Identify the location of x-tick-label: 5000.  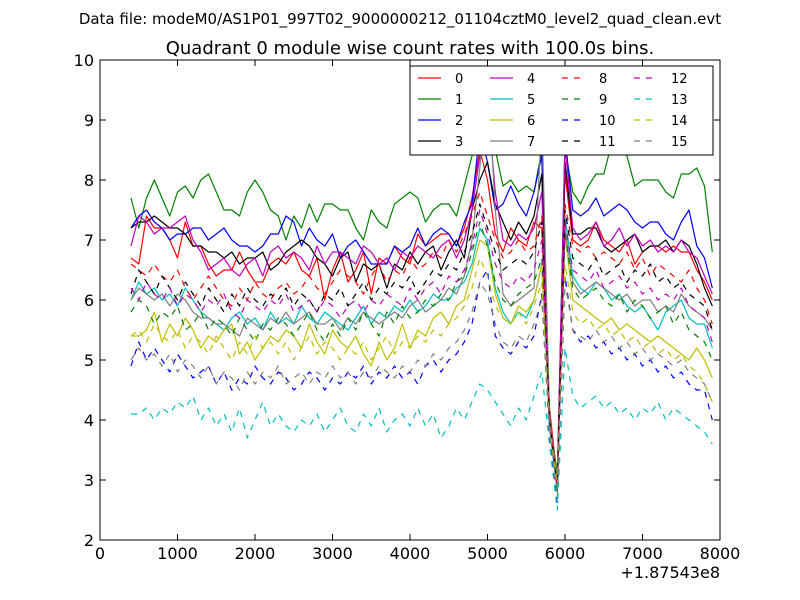
(487, 553).